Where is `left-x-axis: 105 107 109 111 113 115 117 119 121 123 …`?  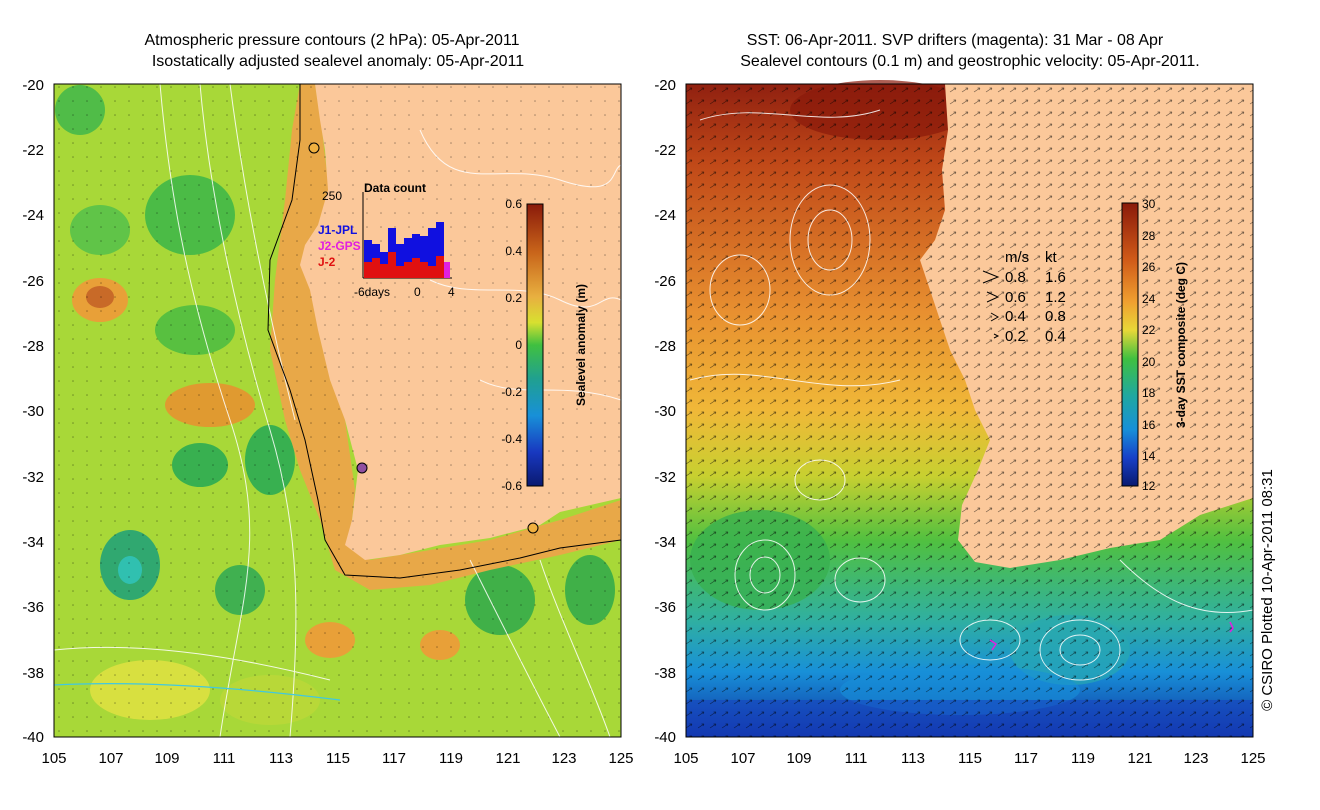 left-x-axis: 105 107 109 111 113 115 117 119 121 123 … is located at coordinates (337, 758).